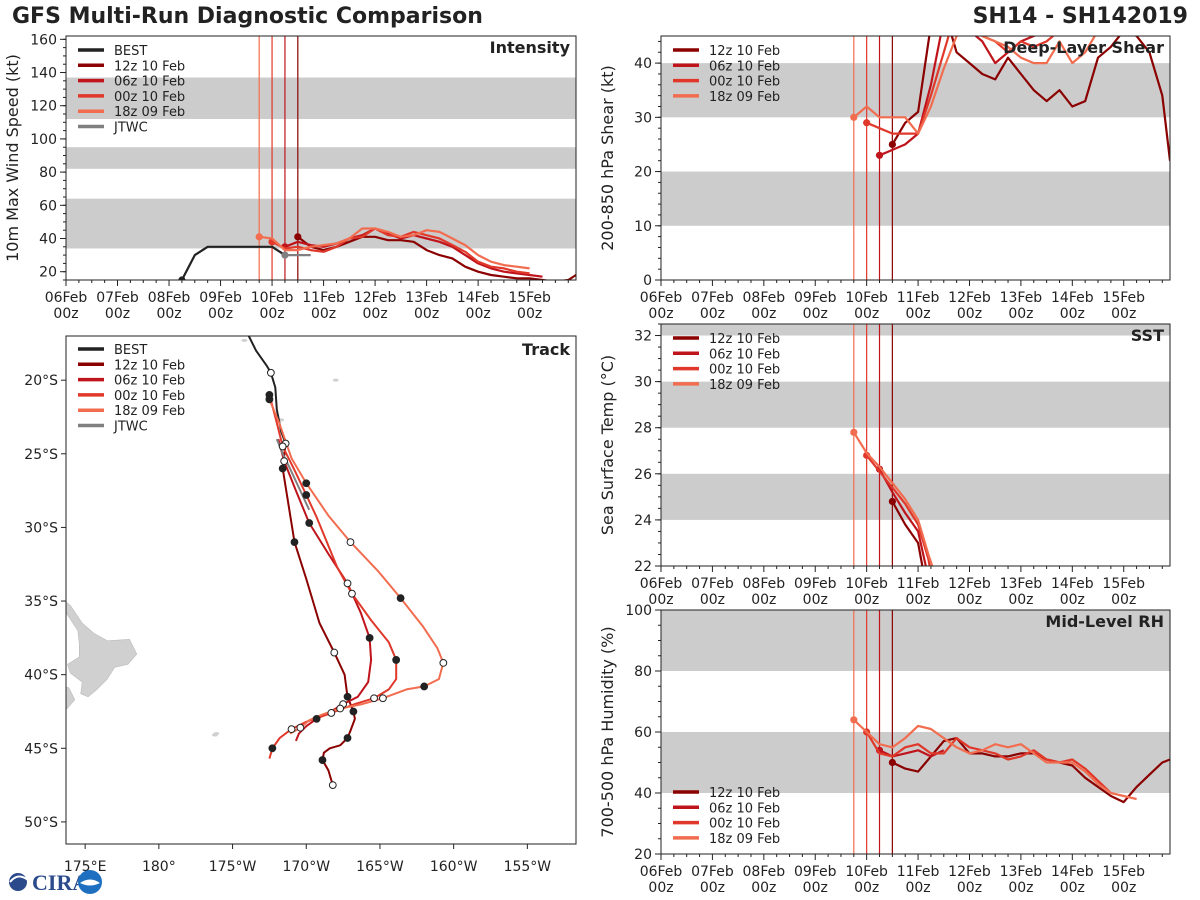  What do you see at coordinates (43, 74) in the screenshot?
I see `y-tick-label: 140` at bounding box center [43, 74].